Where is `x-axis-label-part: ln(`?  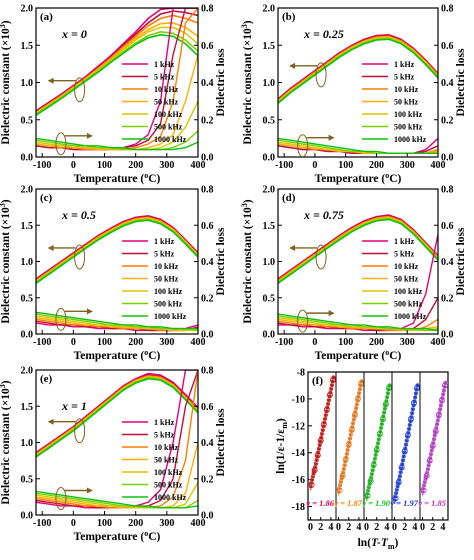 x-axis-label-part: ln( is located at coordinates (365, 543).